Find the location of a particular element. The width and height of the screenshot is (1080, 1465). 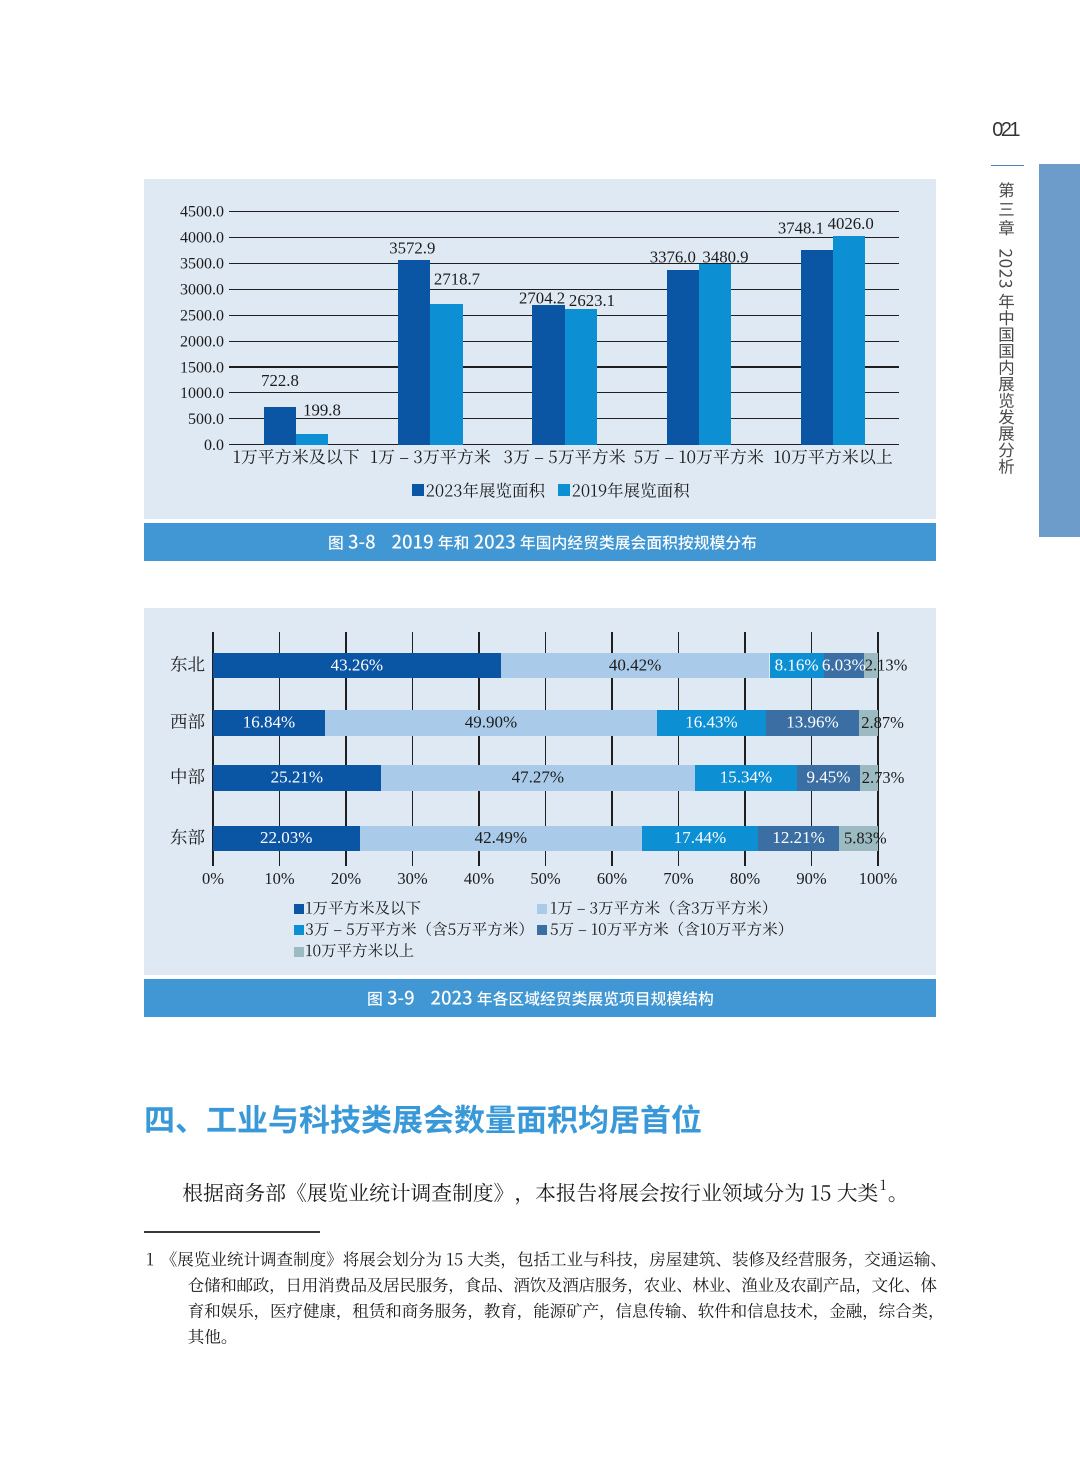

svg-text: 40% is located at coordinates (479, 878).